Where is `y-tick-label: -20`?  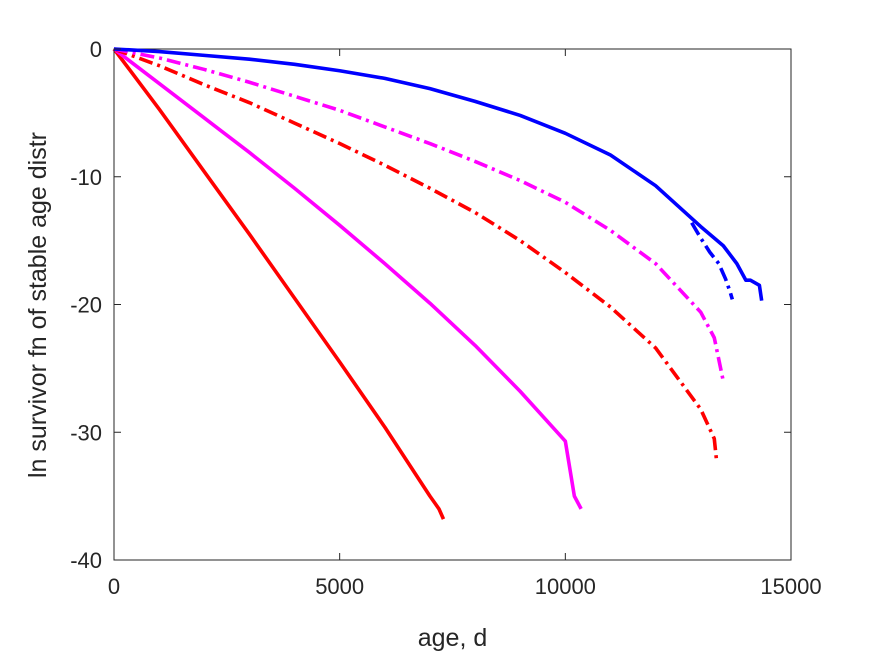 y-tick-label: -20 is located at coordinates (86, 305).